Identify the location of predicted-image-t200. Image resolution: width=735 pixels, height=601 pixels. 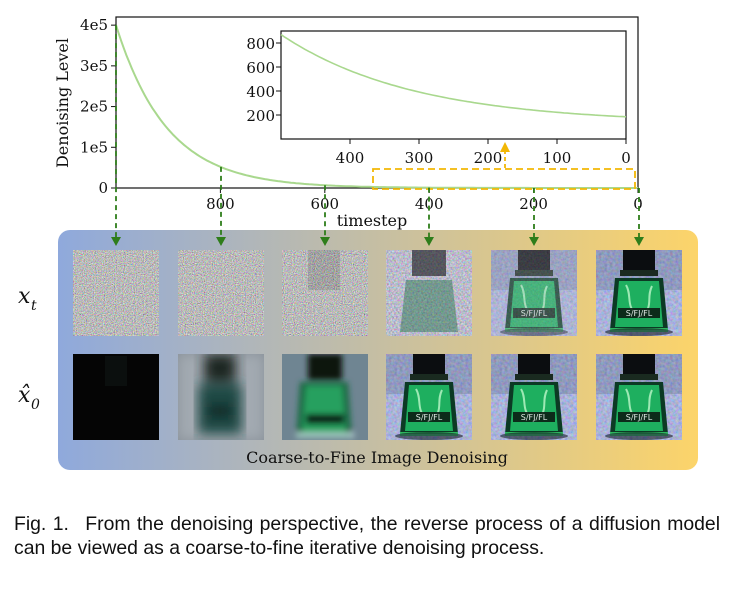
(534, 397).